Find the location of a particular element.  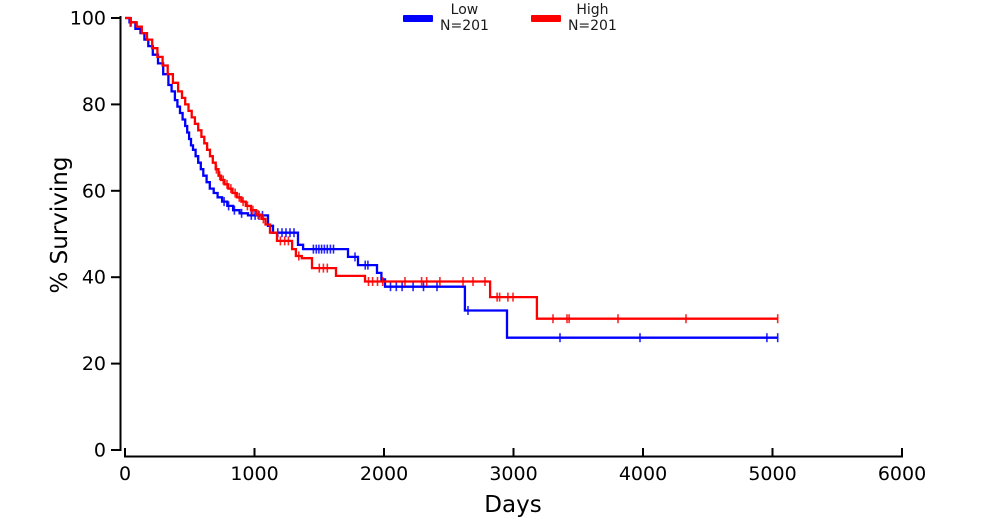

x-tick-label: 5000 is located at coordinates (772, 474).